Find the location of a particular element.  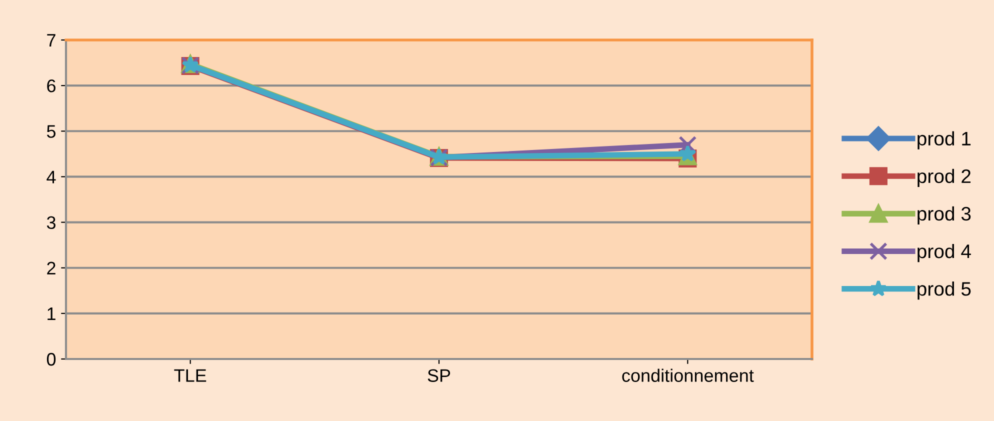

legend-label: prod 4 is located at coordinates (944, 253).